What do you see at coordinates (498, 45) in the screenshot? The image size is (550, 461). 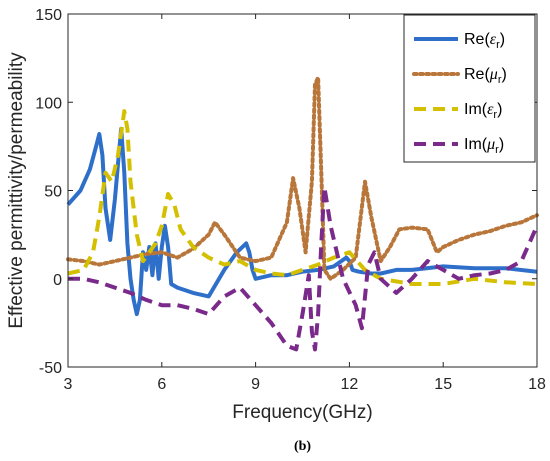 I see `legend-label-sub-0: r` at bounding box center [498, 45].